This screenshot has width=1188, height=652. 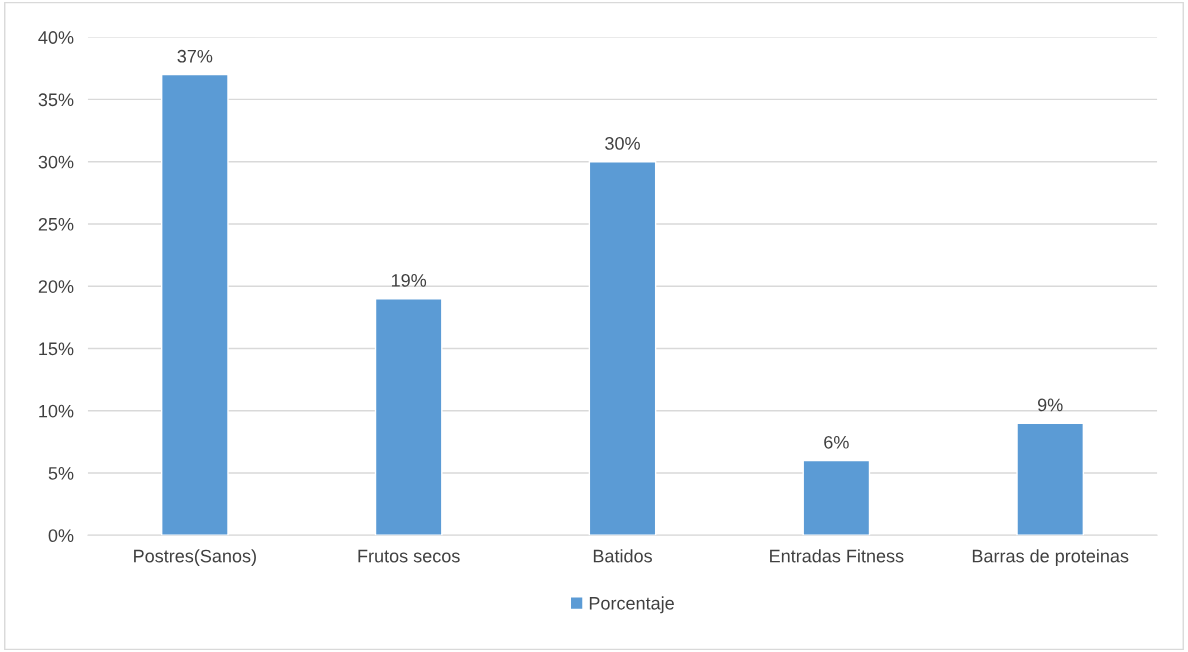 What do you see at coordinates (409, 556) in the screenshot?
I see `x-tick-label: Frutos secos` at bounding box center [409, 556].